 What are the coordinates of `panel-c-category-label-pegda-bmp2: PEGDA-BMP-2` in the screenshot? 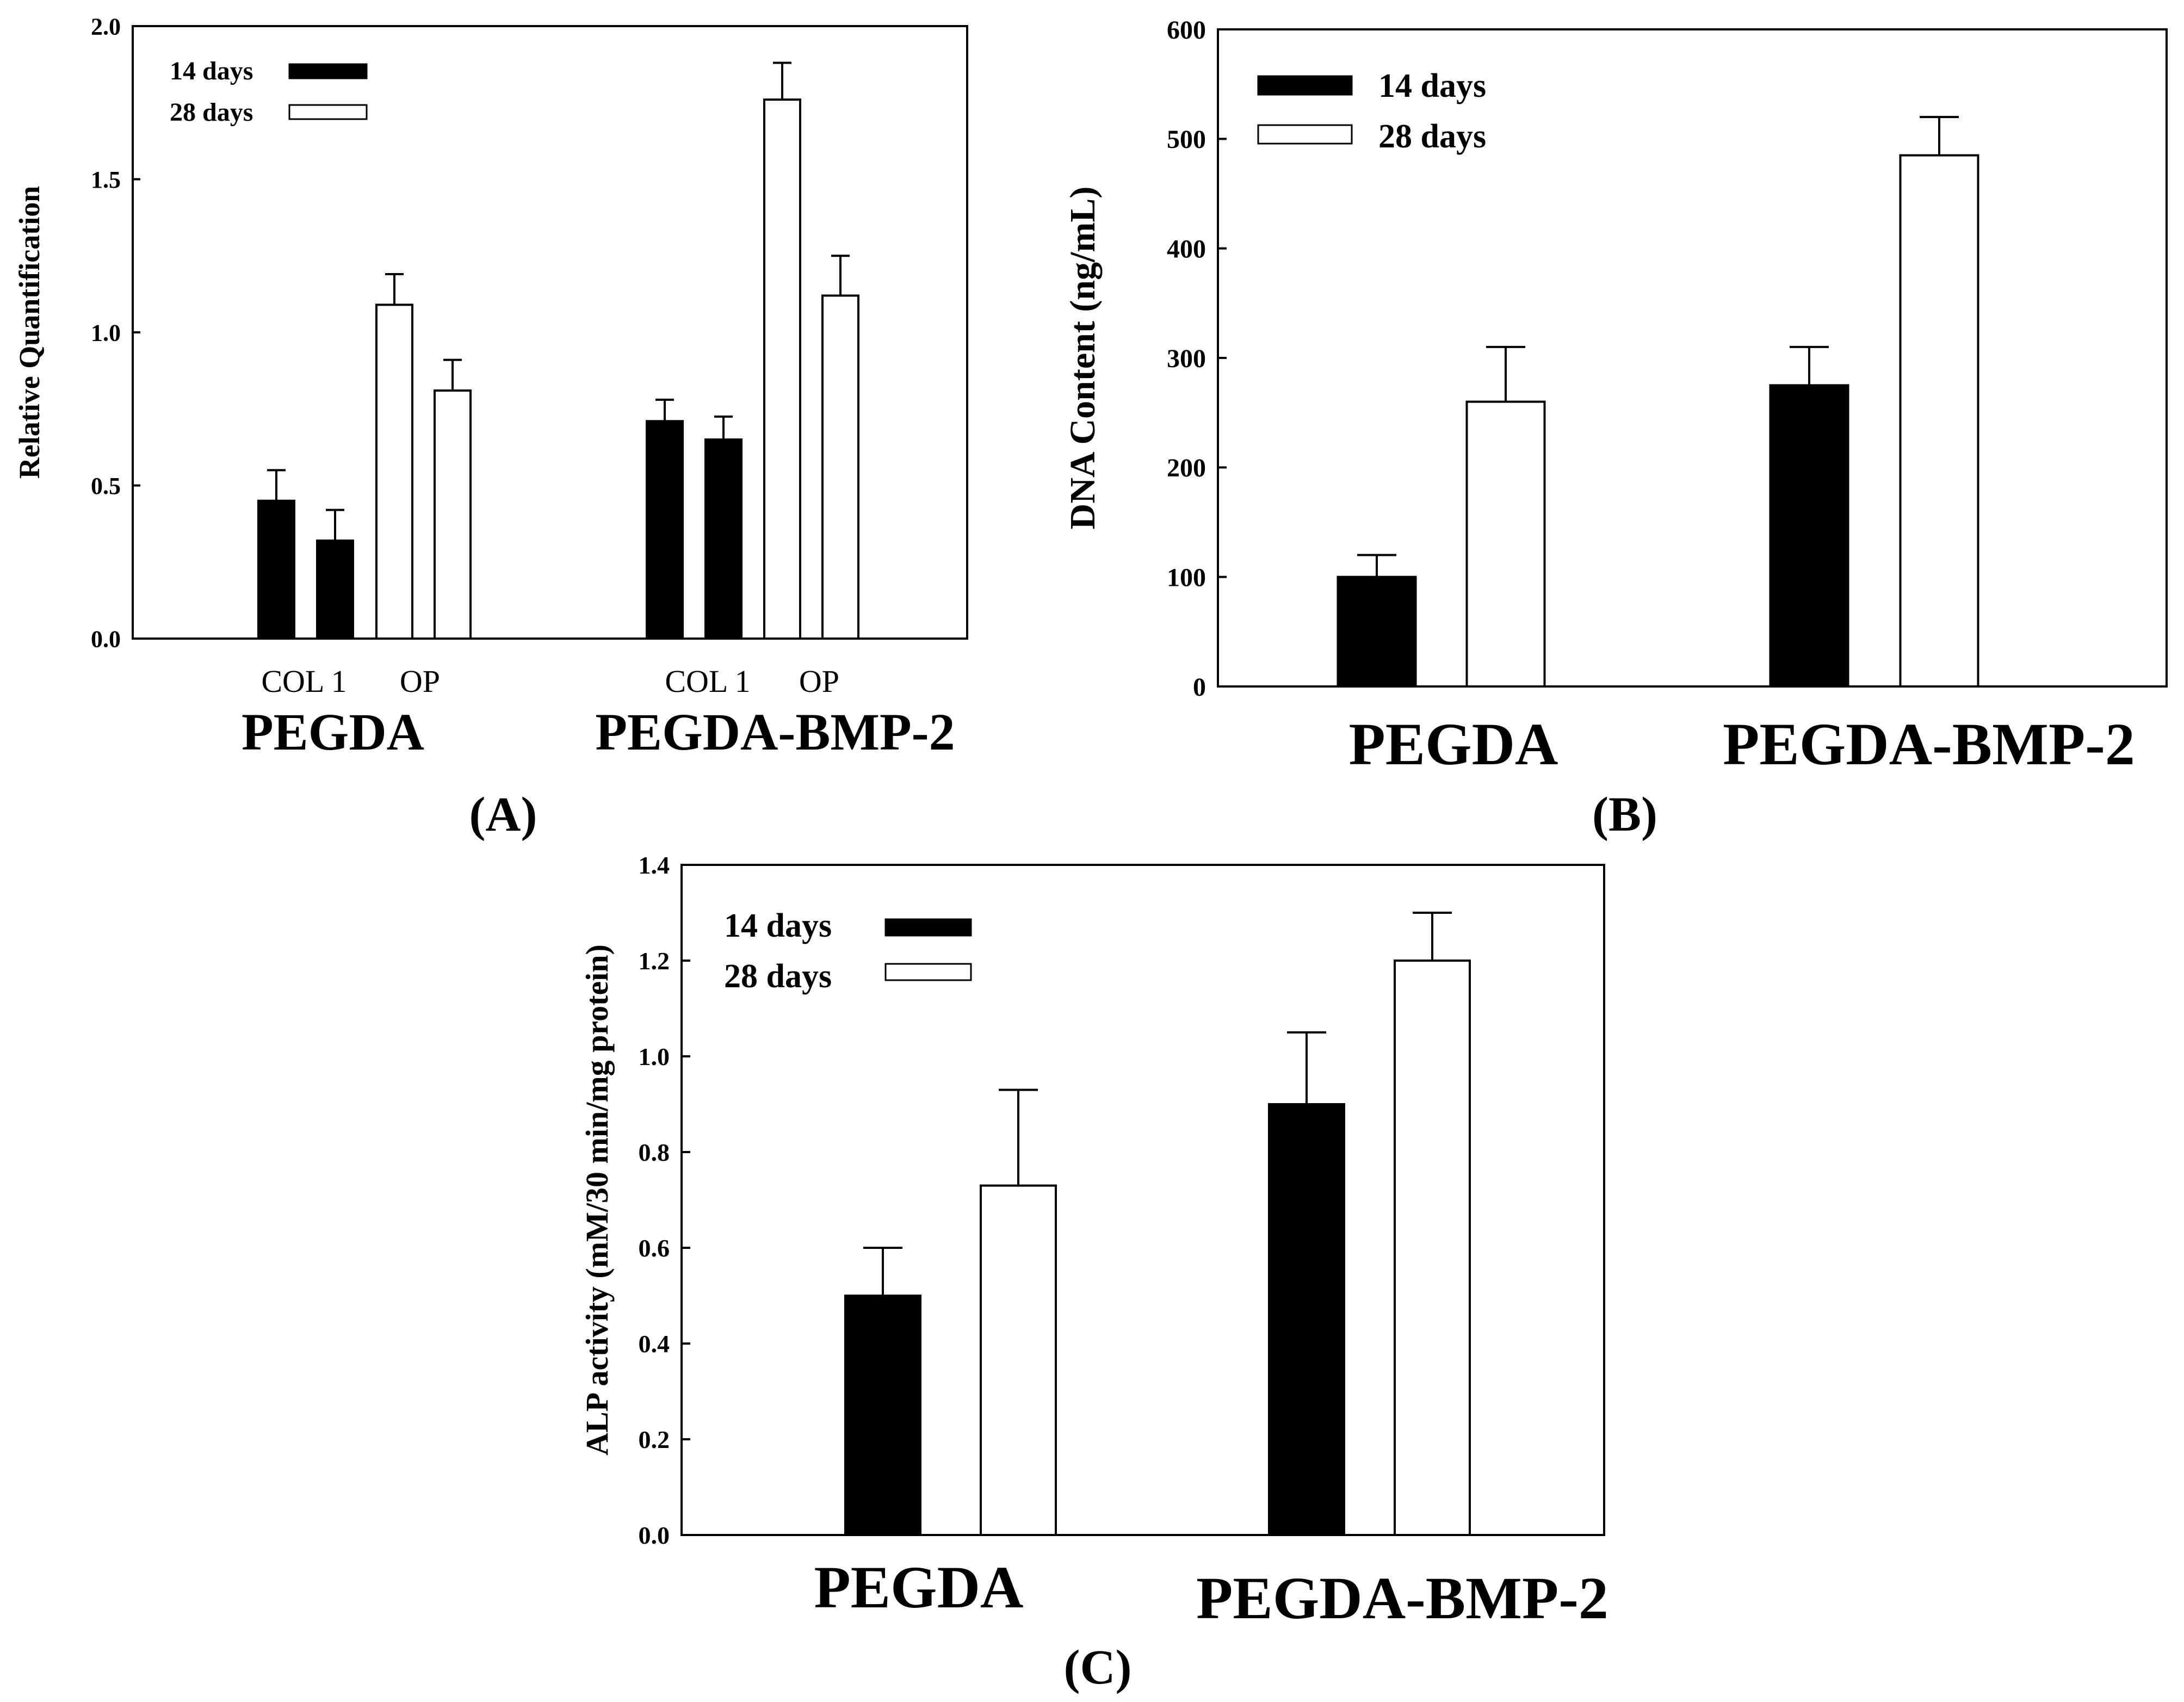 It's located at (1402, 1598).